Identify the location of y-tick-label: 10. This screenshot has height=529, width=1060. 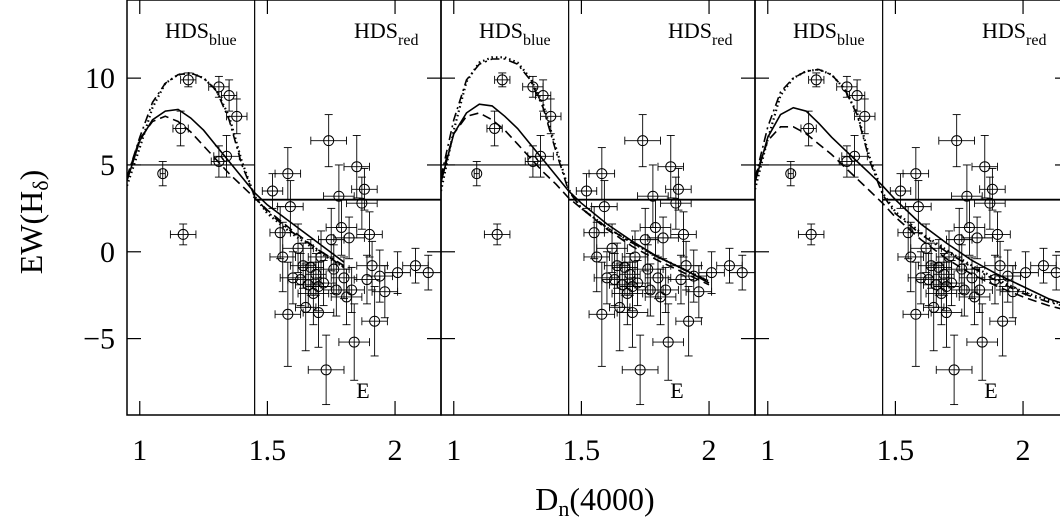
(100, 78).